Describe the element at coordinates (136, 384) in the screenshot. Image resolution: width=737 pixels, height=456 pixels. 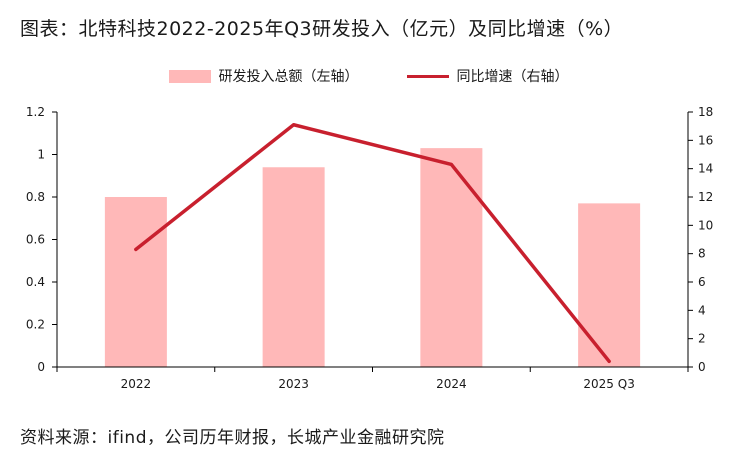
I see `x-tick-label-0: 2022` at that location.